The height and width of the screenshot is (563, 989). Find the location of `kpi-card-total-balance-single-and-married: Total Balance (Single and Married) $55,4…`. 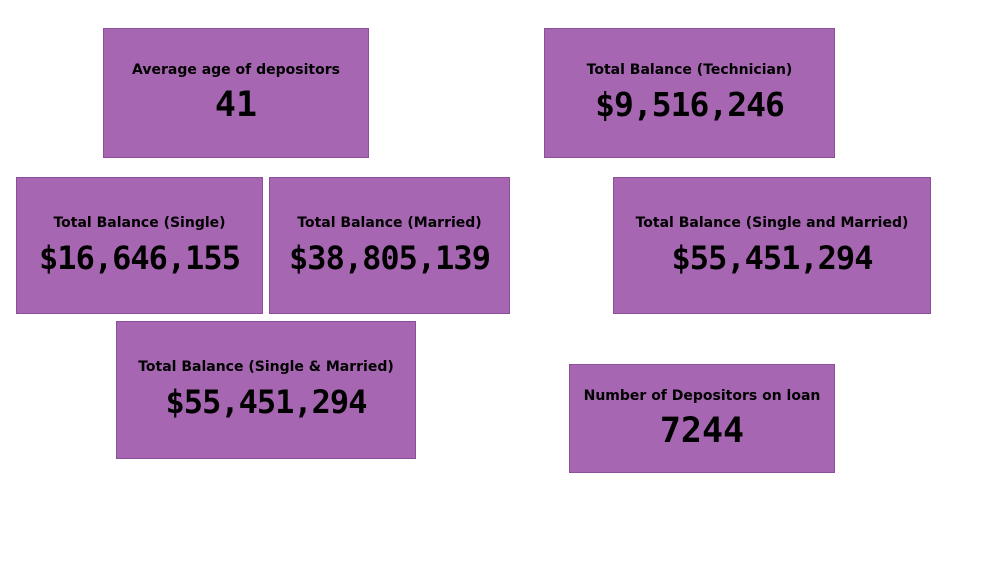

kpi-card-total-balance-single-and-married: Total Balance (Single and Married) $55,4… is located at coordinates (772, 245).